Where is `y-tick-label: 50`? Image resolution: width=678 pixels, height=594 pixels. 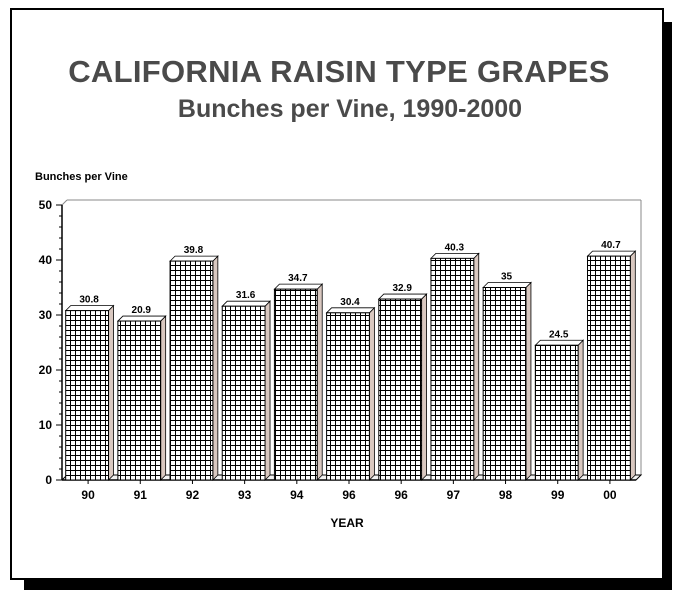
y-tick-label: 50 is located at coordinates (46, 205).